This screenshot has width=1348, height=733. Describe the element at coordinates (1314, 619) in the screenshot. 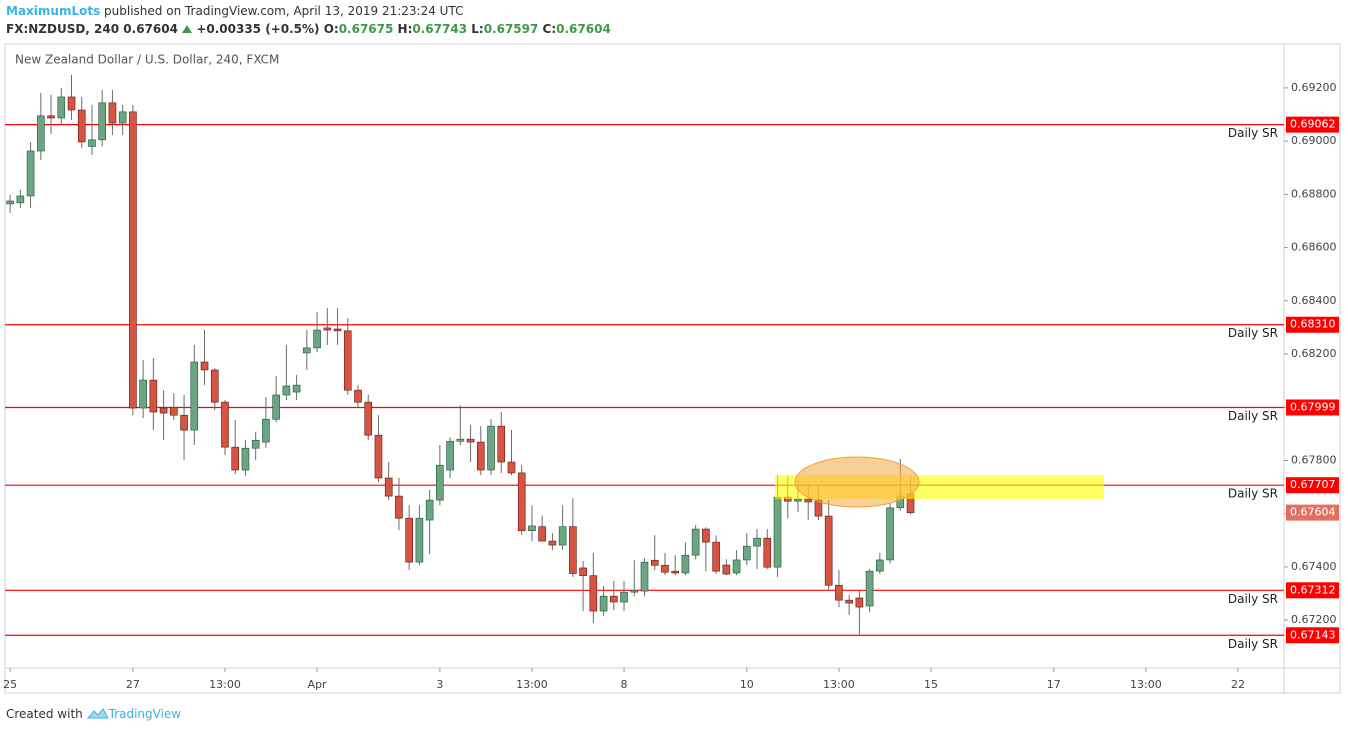

I see `y-tick-label: 0.67200` at that location.